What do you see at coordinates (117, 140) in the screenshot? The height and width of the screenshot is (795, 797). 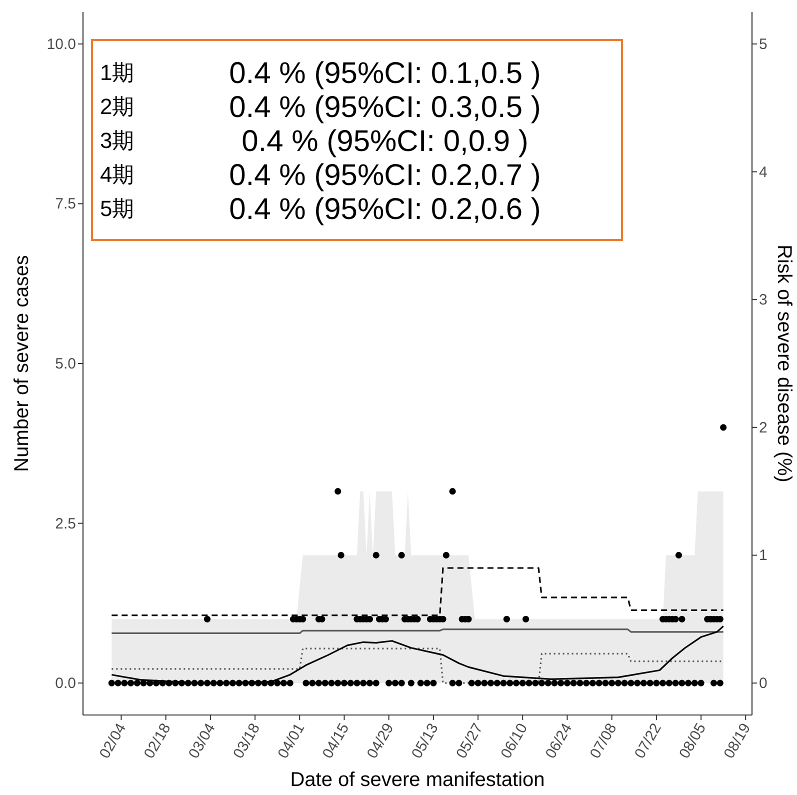 I see `annotation: 3期` at bounding box center [117, 140].